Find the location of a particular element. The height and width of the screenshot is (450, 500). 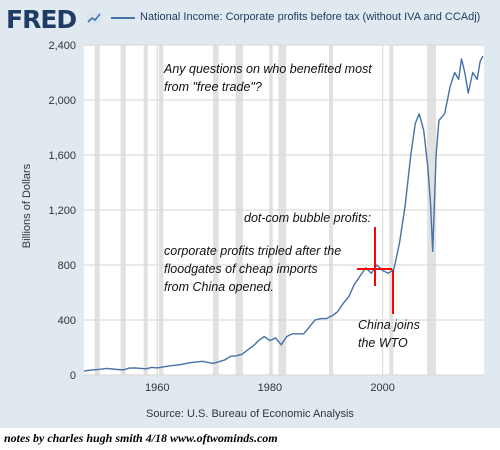

annotation-tripled-line2: floodgates of cheap imports is located at coordinates (241, 269).